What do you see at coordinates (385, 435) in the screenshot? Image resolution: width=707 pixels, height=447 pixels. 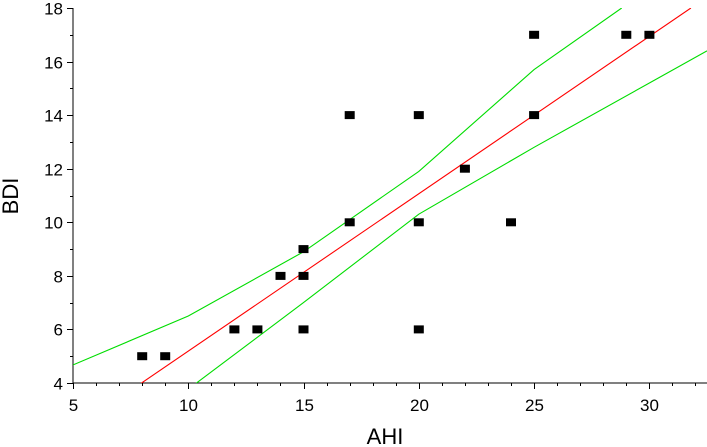 I see `x-axis-title: AHI` at bounding box center [385, 435].